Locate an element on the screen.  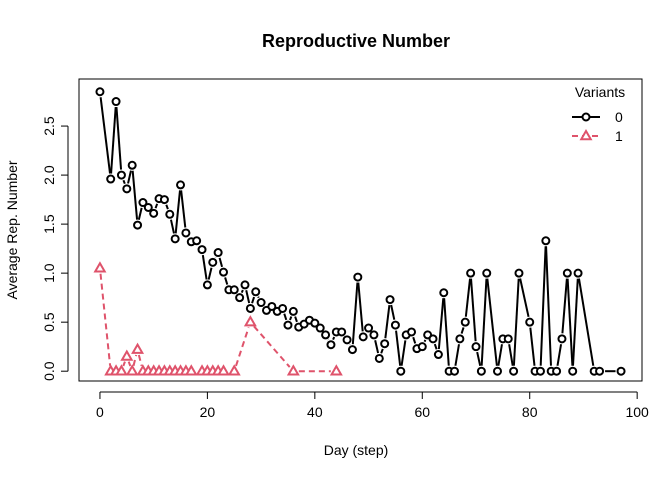
legend: Variants 01 is located at coordinates (598, 114).